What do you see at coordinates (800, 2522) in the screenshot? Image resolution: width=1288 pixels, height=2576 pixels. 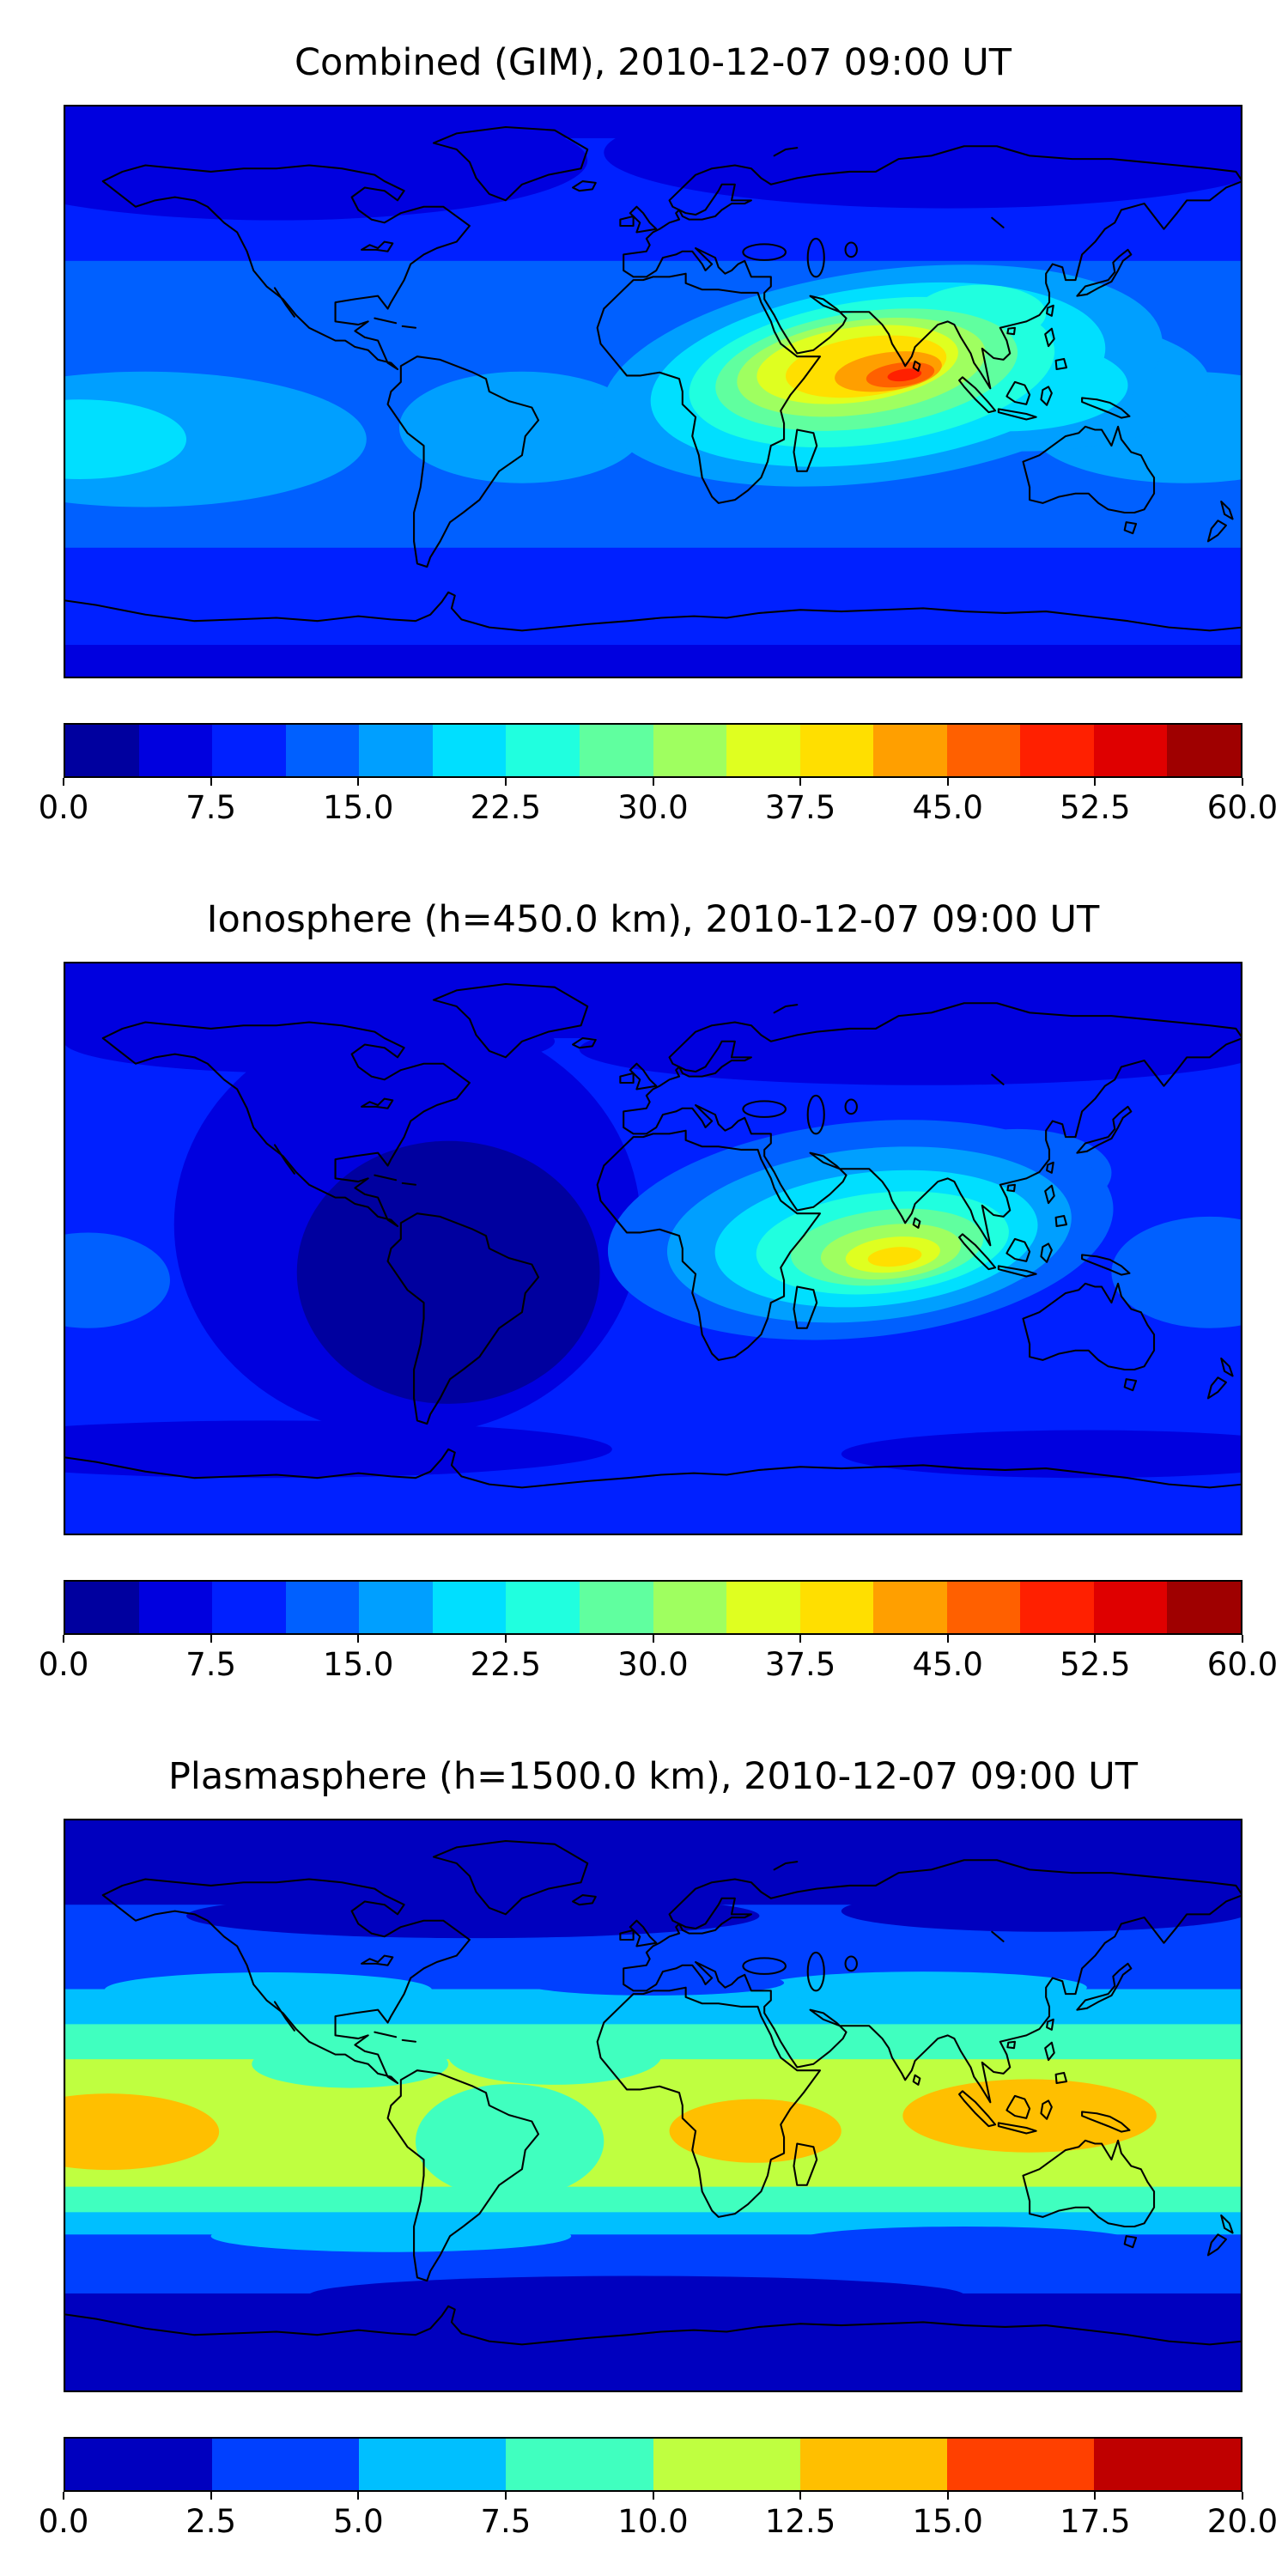 I see `colorbar-tick-label: 12.5` at bounding box center [800, 2522].